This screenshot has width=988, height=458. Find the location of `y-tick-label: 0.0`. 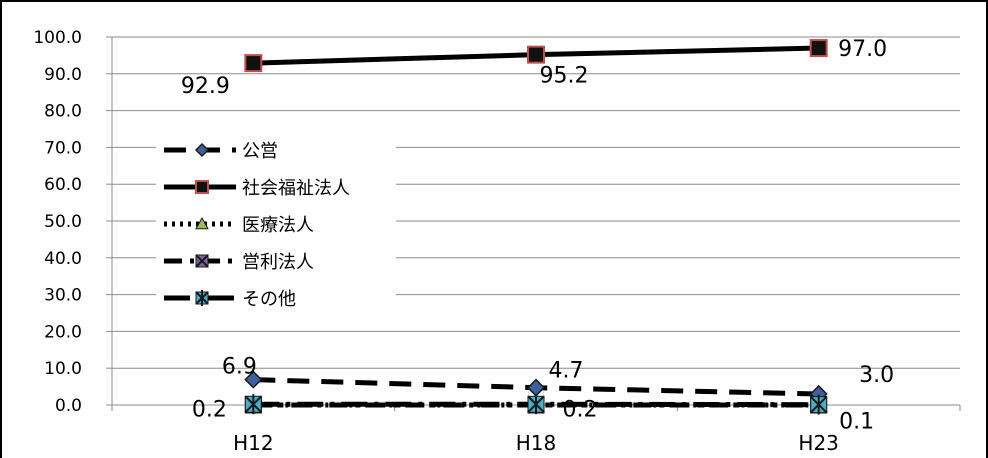

y-tick-label: 0.0 is located at coordinates (68, 406).